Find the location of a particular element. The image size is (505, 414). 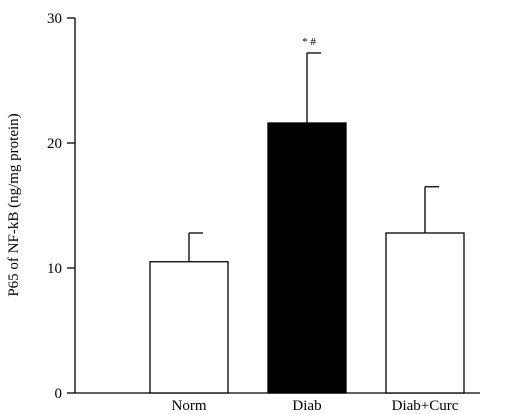

y-tick-label: 0 is located at coordinates (59, 394).